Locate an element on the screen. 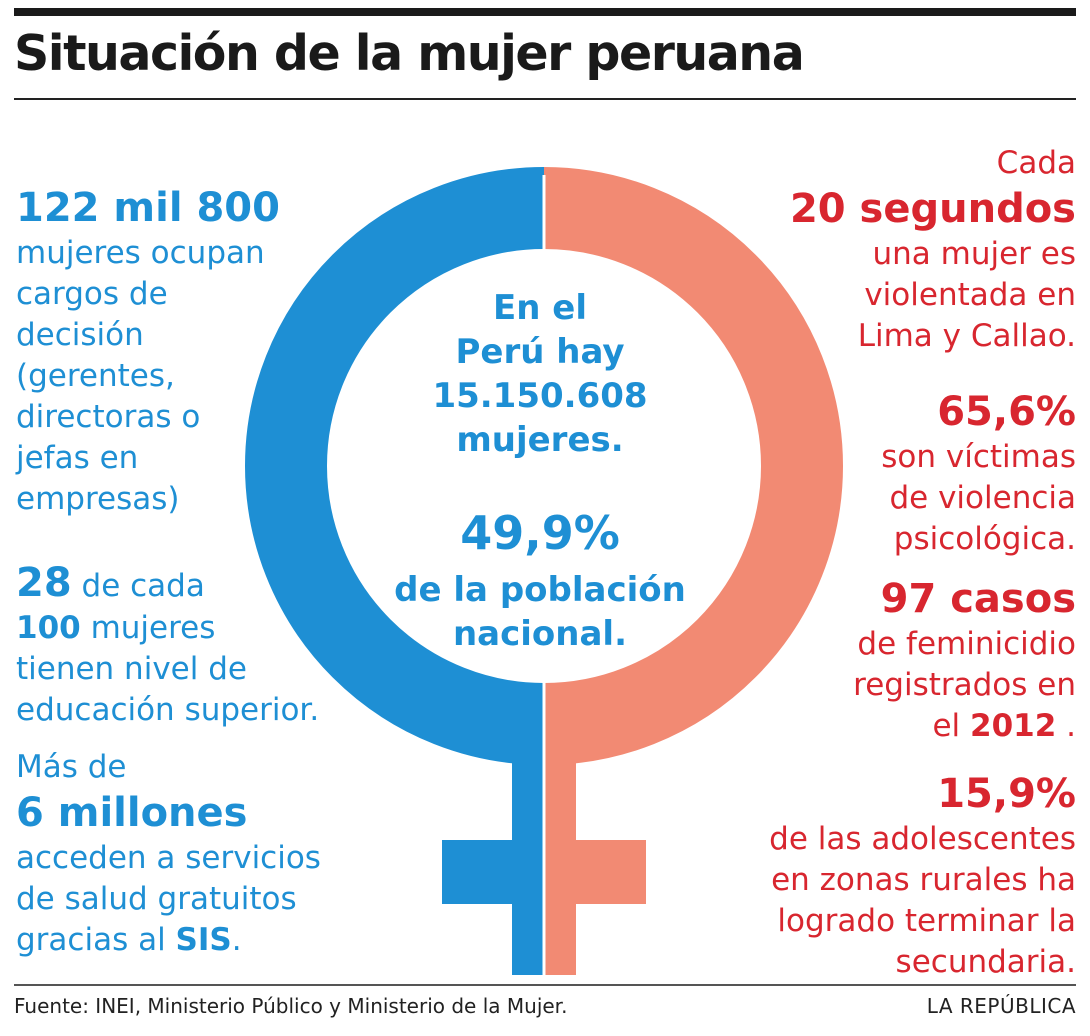 Image resolution: width=1090 pixels, height=1036 pixels. stat-line: mujeres ocupan is located at coordinates (140, 253).